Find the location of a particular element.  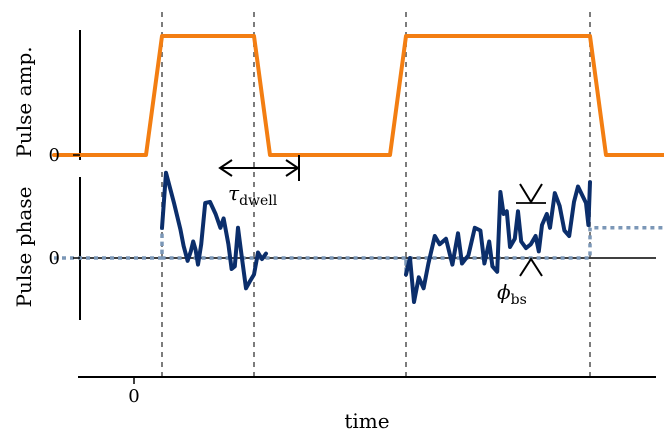

tau-symbol: τdwell is located at coordinates (253, 195).